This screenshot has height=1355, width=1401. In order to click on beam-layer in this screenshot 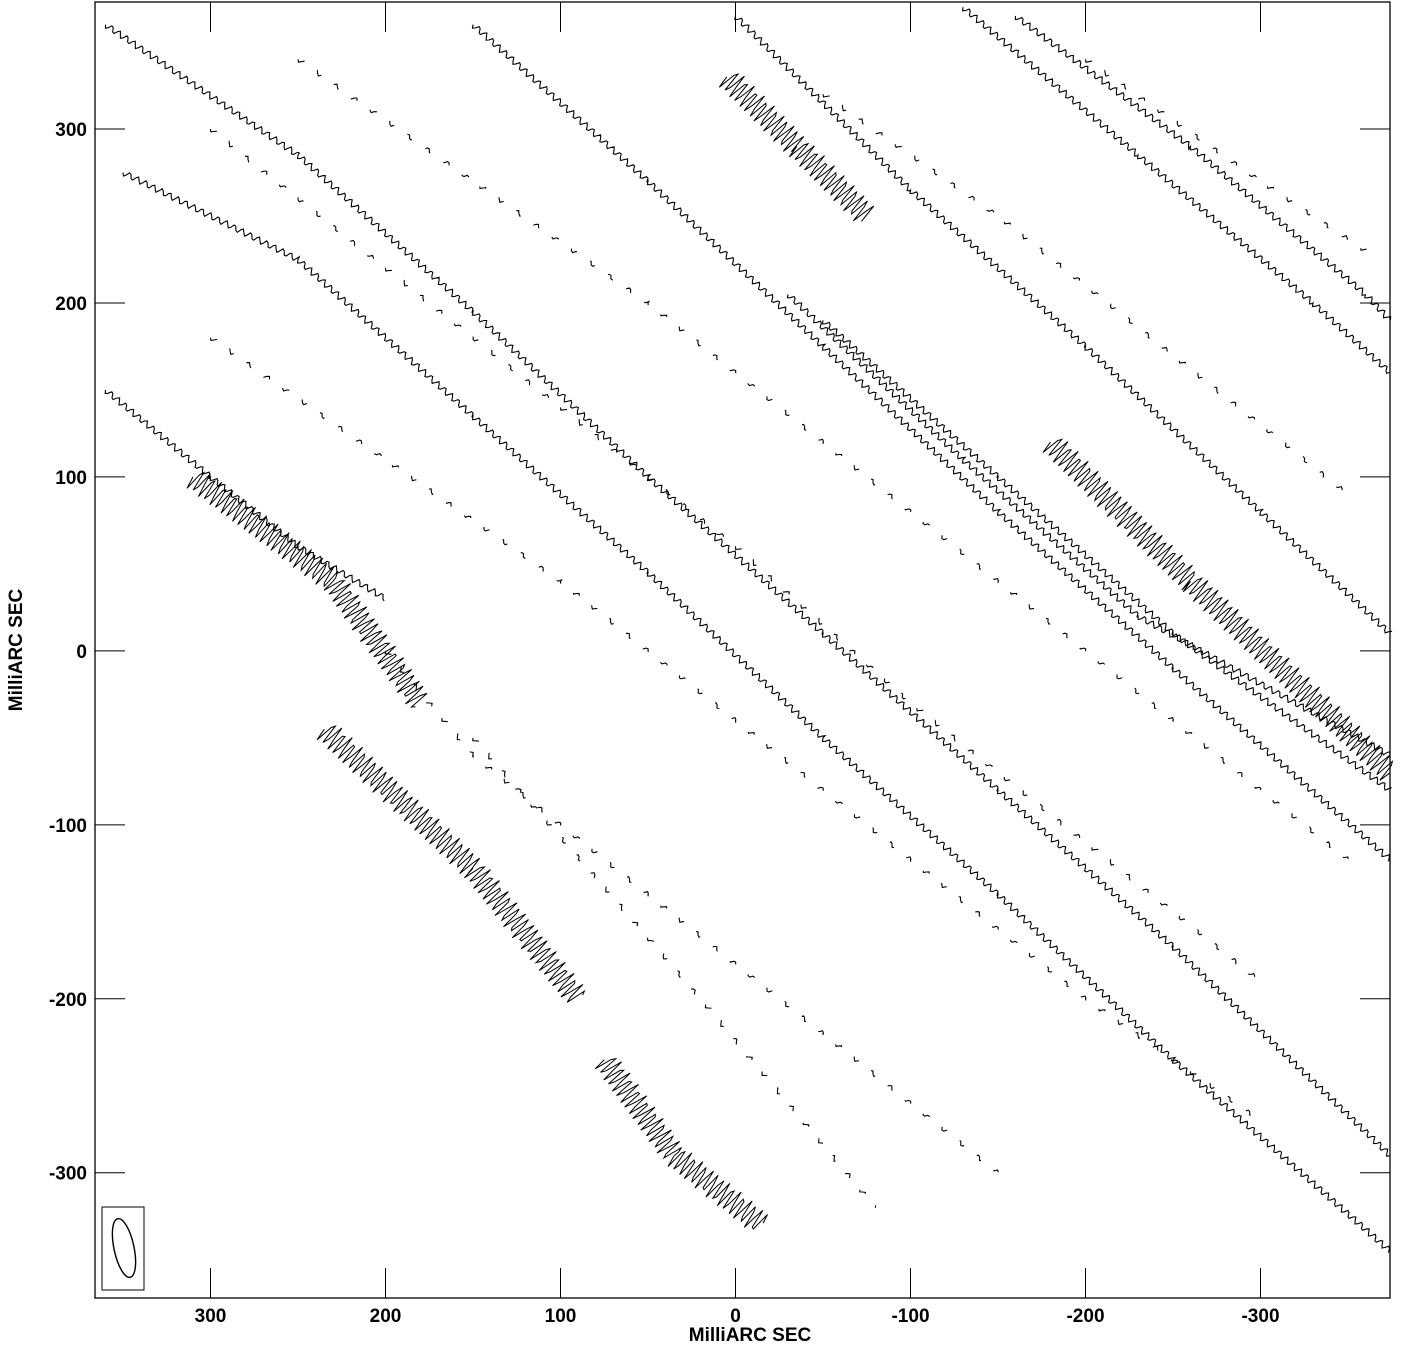, I will do `click(123, 1248)`.